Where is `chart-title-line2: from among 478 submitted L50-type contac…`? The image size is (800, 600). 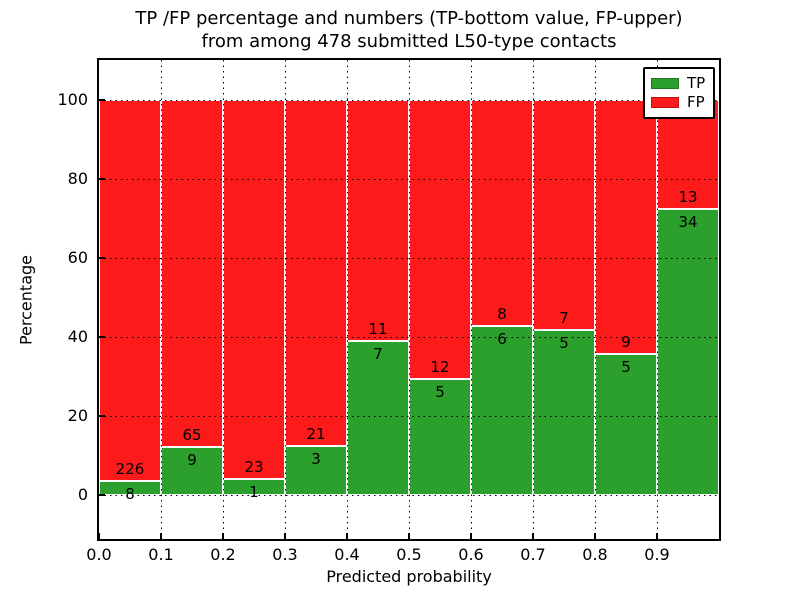
chart-title-line2: from among 478 submitted L50-type contac… is located at coordinates (409, 41).